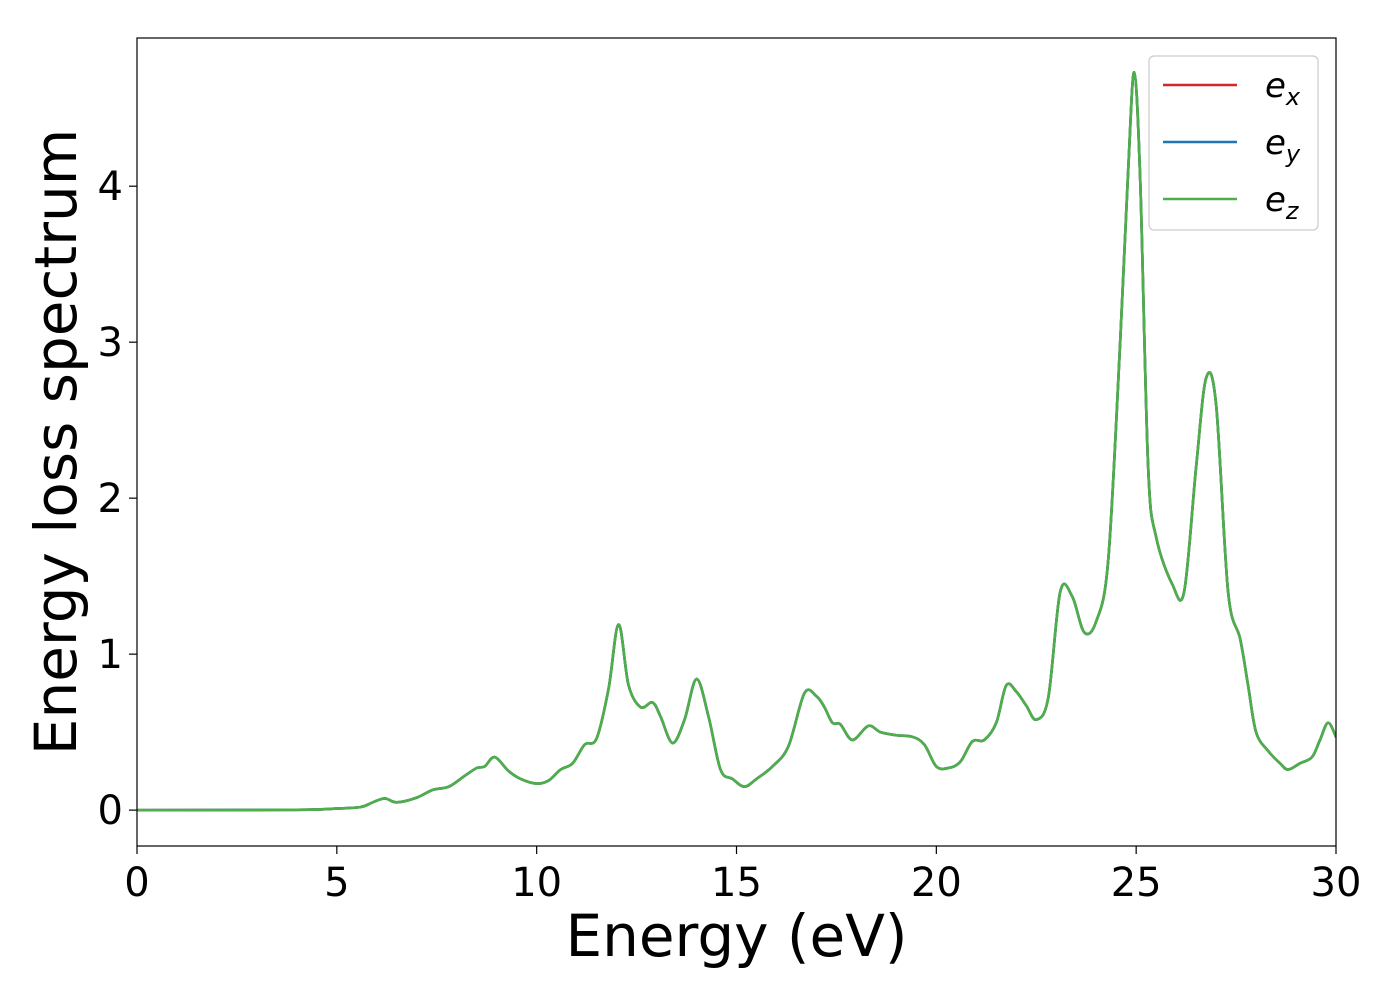 The width and height of the screenshot is (1400, 1000). What do you see at coordinates (936, 883) in the screenshot?
I see `x-tick-label: 20` at bounding box center [936, 883].